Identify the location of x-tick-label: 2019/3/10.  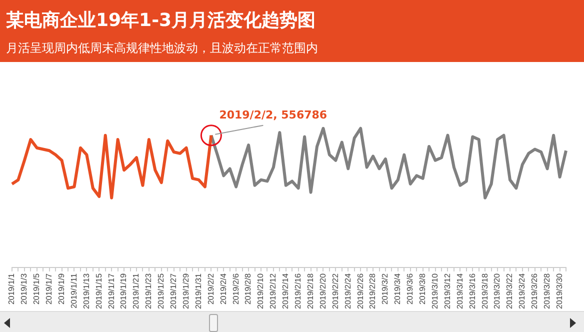
(435, 291).